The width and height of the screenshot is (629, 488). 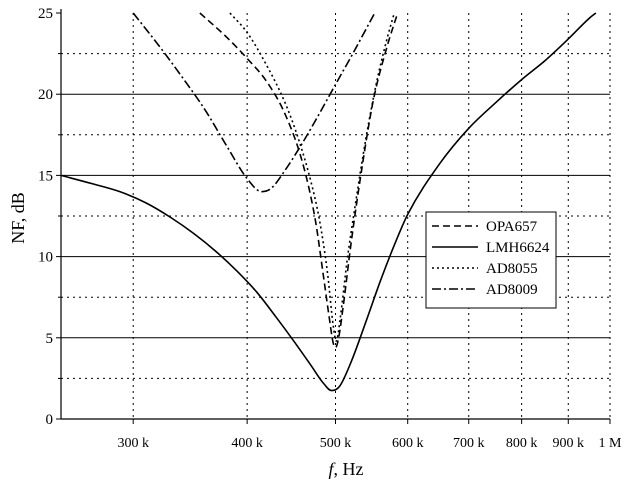 I want to click on x-tick-label: 900 k, so click(x=569, y=443).